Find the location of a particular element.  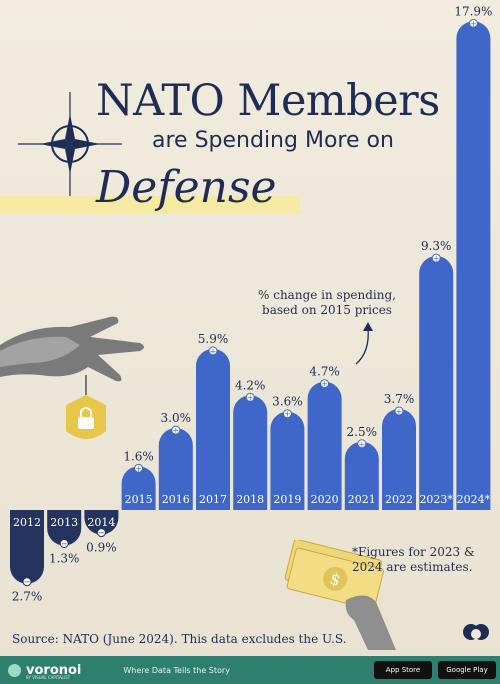

title-line-2: are Spending More on is located at coordinates (273, 140).